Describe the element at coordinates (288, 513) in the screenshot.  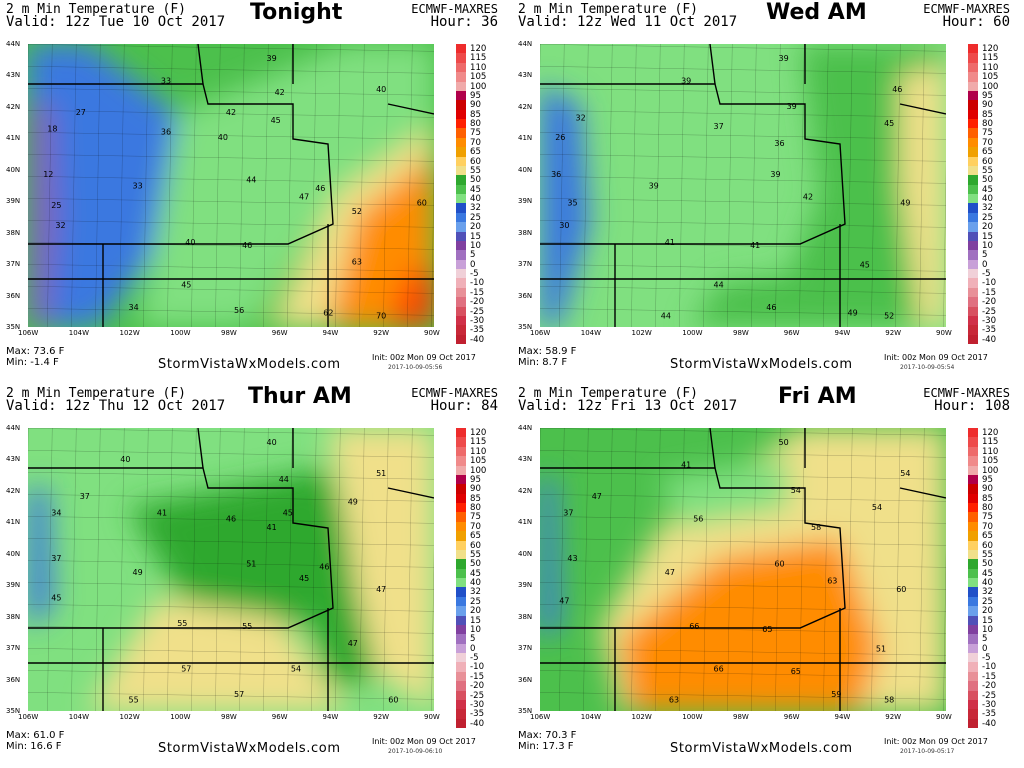
I see `temperature-value-label: 45` at that location.